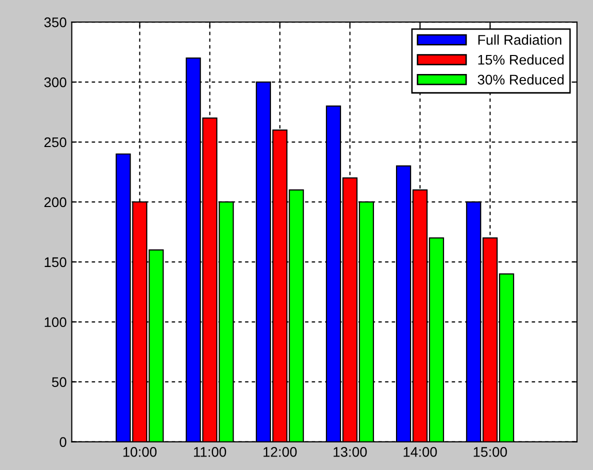 The width and height of the screenshot is (593, 470). I want to click on y-tick-label: 0, so click(63, 442).